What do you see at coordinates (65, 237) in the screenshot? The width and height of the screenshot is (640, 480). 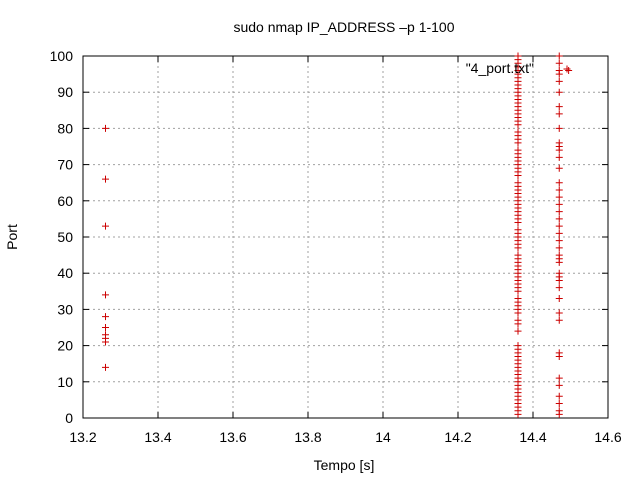 I see `y-tick-label: 50` at bounding box center [65, 237].